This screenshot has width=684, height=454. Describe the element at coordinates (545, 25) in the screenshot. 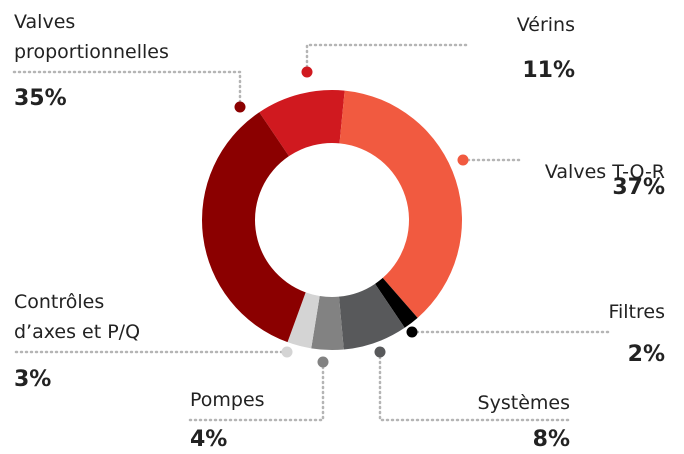

I see `slice-label: Vérins` at that location.